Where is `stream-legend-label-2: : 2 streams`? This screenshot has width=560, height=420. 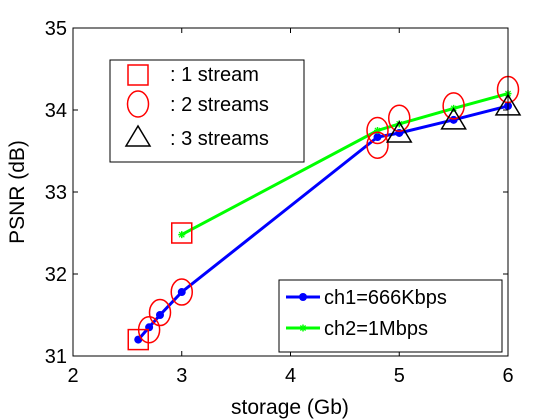
stream-legend-label-2: : 2 streams is located at coordinates (219, 105).